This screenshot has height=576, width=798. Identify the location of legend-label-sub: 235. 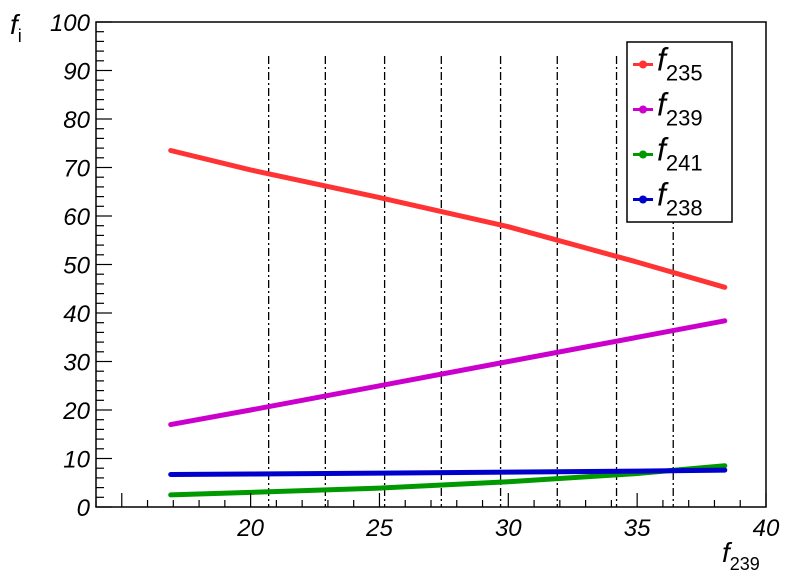
(684, 73).